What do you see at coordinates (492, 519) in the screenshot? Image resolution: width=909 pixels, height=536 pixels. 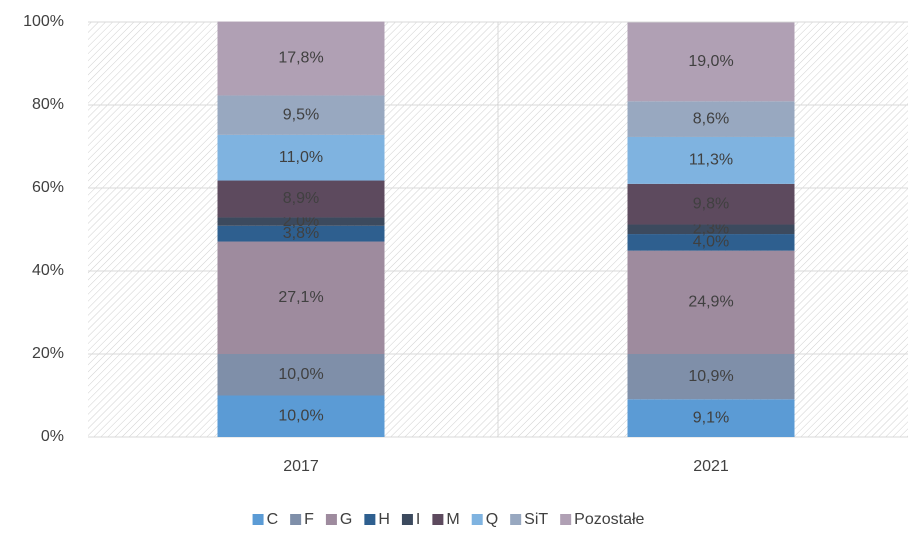 I see `legend-label: Q` at bounding box center [492, 519].